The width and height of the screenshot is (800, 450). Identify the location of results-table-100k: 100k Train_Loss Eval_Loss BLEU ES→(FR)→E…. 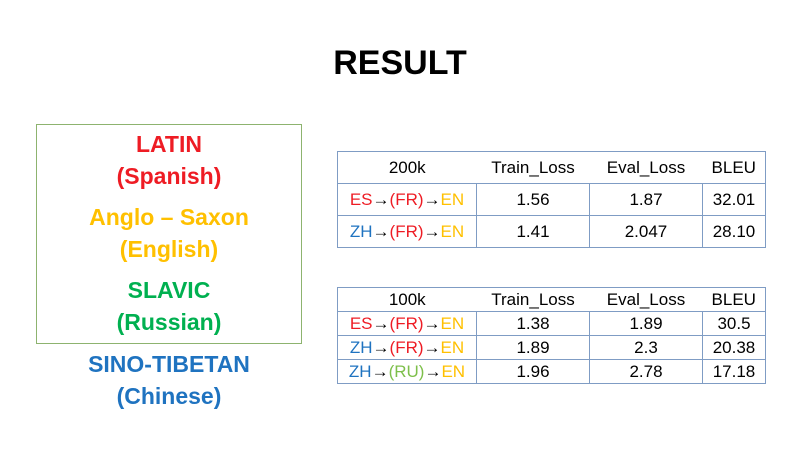
(551, 335).